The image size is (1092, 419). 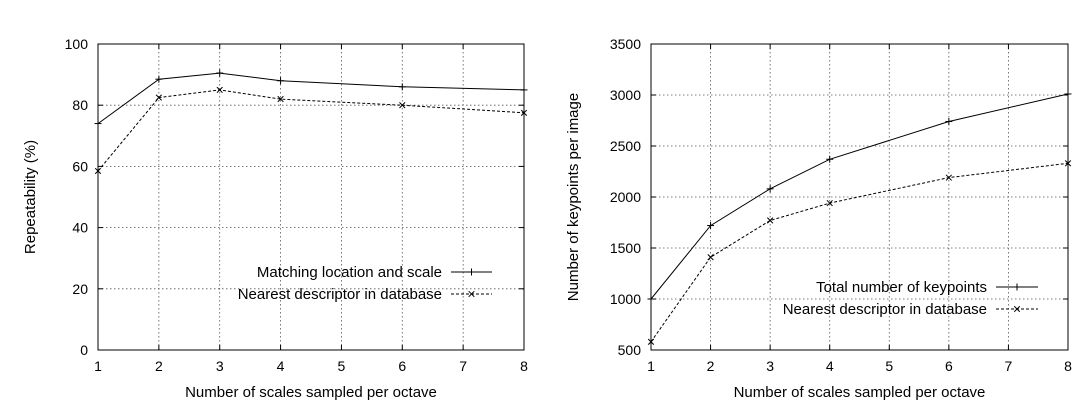 I want to click on y-tick-label: 2500, so click(x=625, y=146).